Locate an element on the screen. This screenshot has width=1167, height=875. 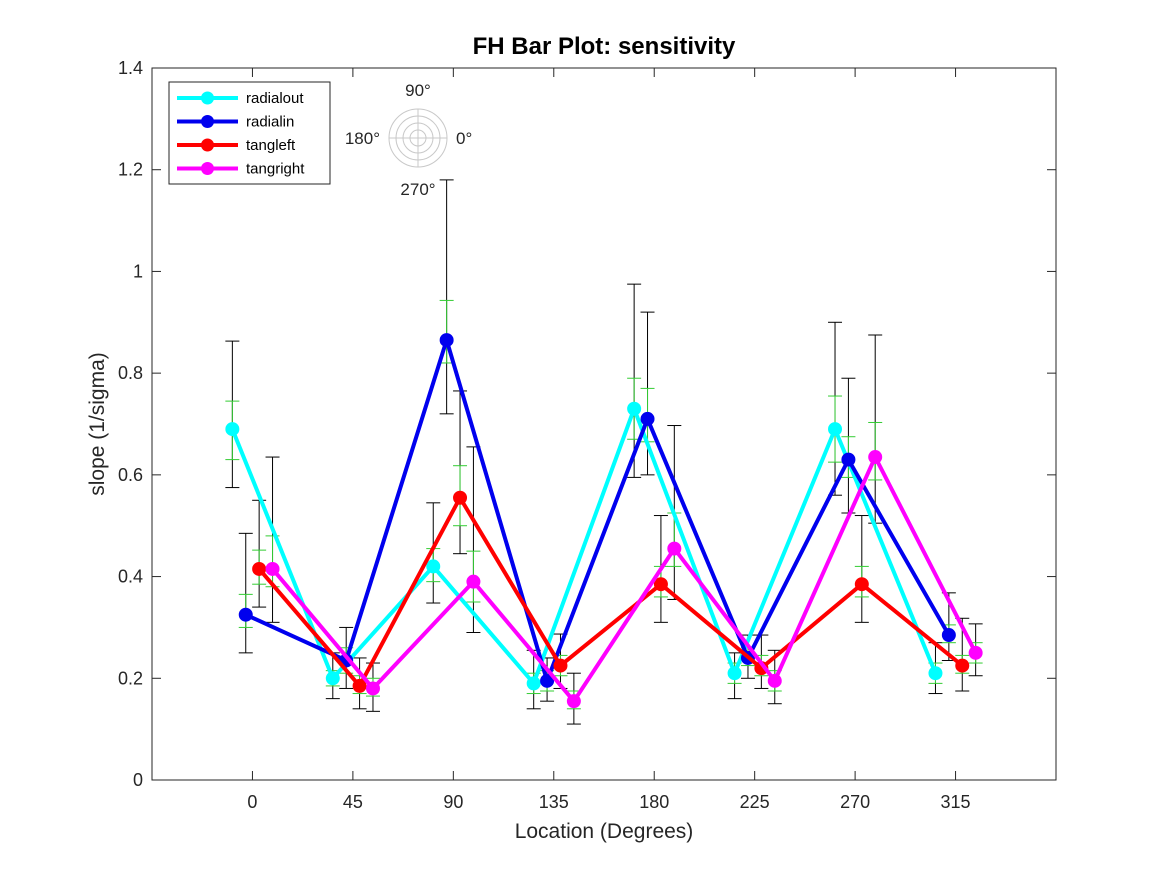
legend-entry-radialin: radialin is located at coordinates (235, 122).